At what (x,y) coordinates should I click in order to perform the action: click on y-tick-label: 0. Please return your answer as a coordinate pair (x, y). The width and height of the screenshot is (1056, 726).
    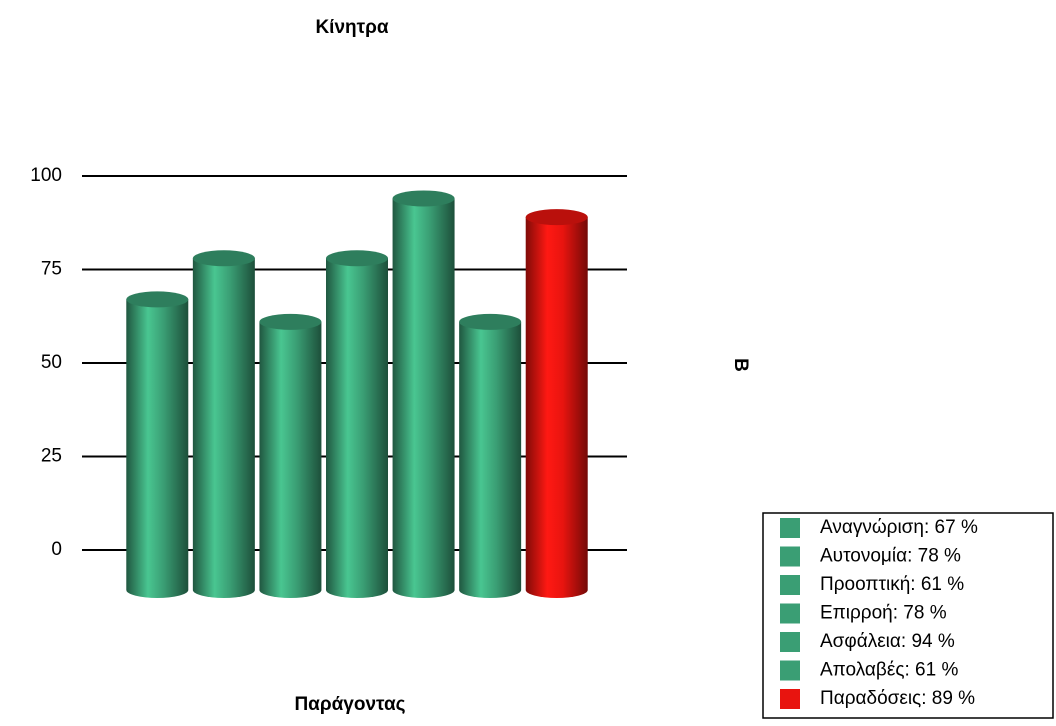
    Looking at the image, I should click on (56, 549).